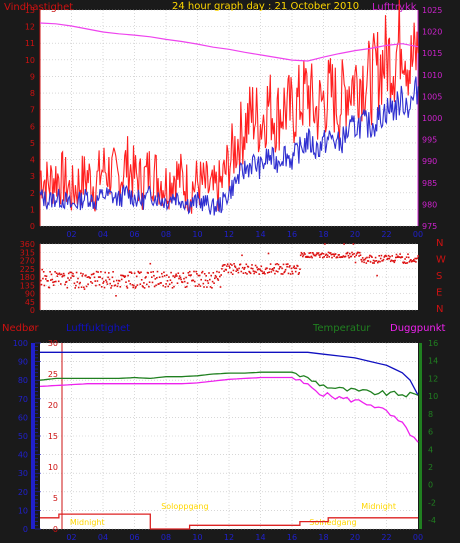  I want to click on sun-label-1: Soloppgang, so click(184, 506).